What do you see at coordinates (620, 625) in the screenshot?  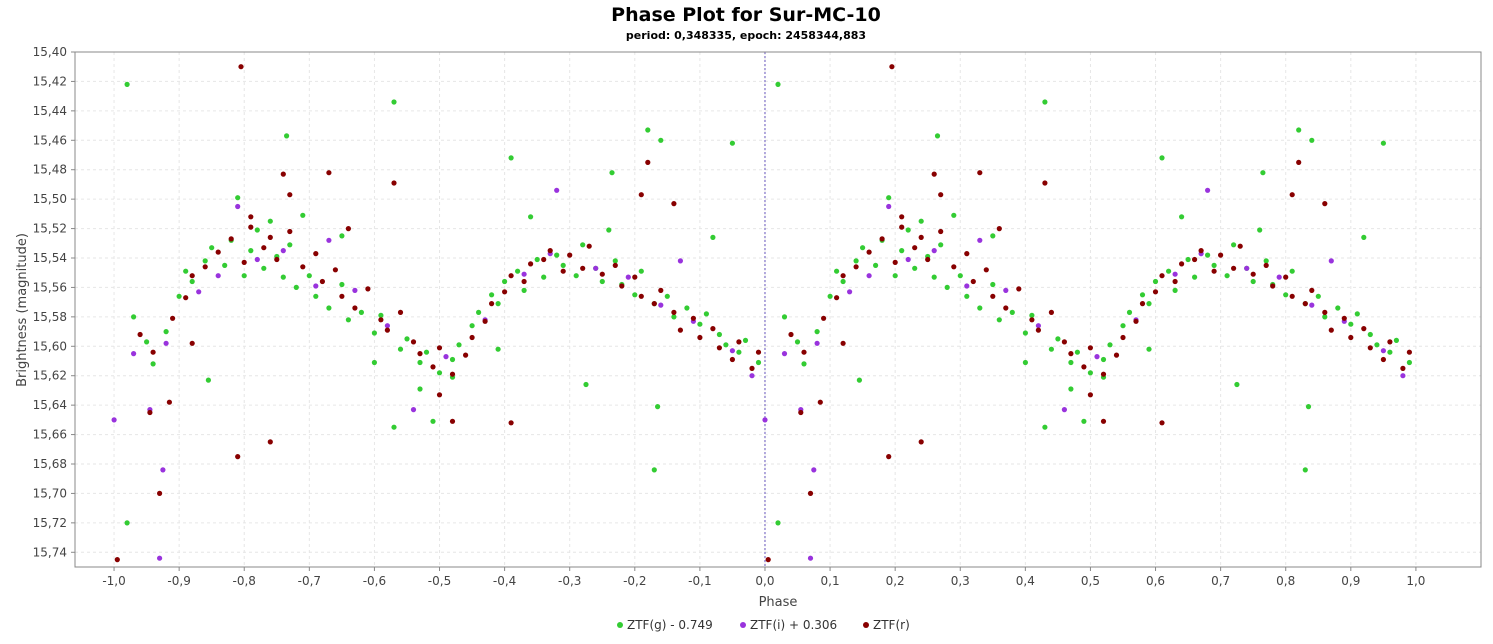 I see `legend-marker` at bounding box center [620, 625].